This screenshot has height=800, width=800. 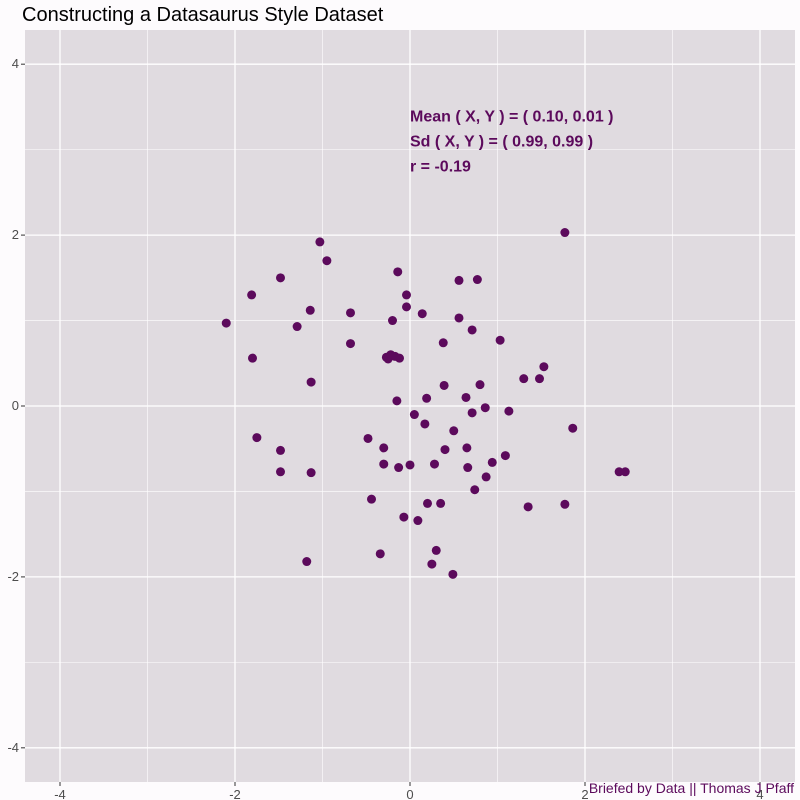 I want to click on y-tick-label: 0, so click(x=15, y=405).